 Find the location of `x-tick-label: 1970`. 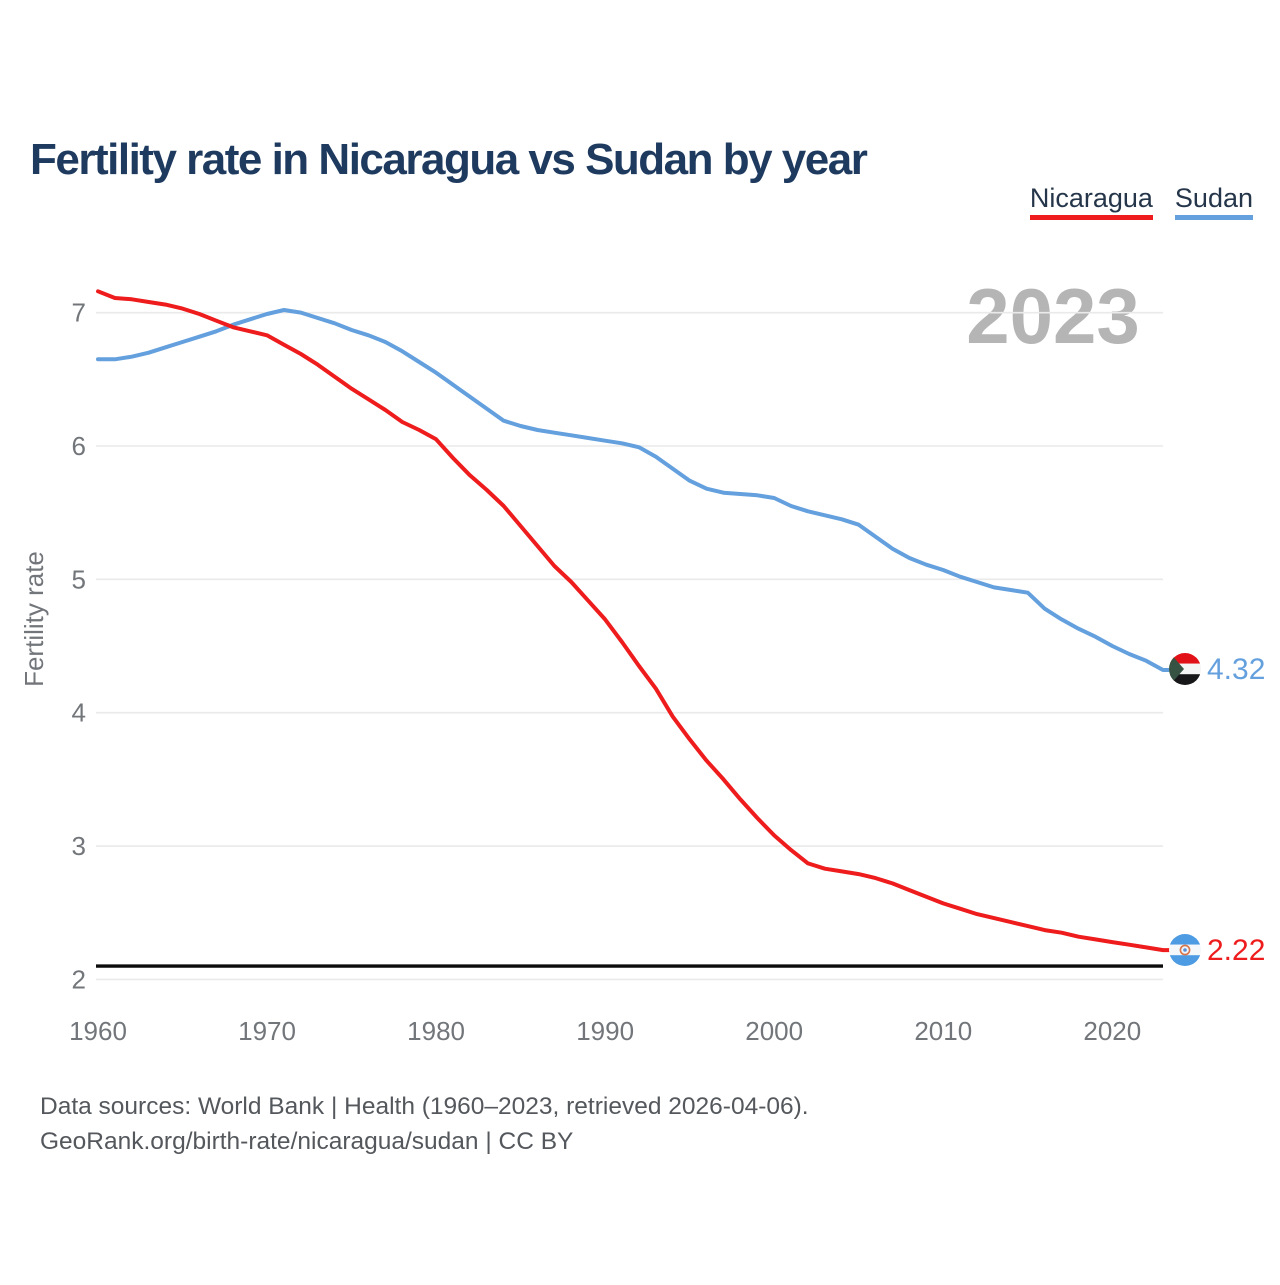

x-tick-label: 1970 is located at coordinates (267, 1031).